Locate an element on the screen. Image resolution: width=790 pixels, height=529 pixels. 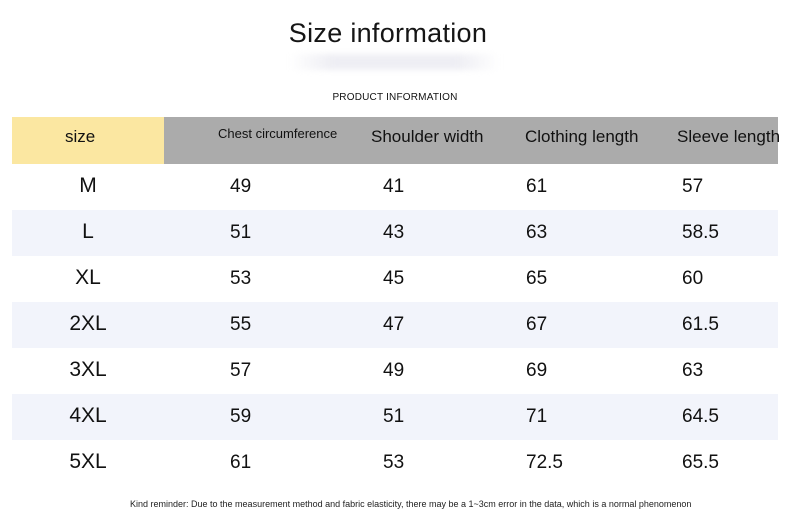
cell-chest: 53 is located at coordinates (241, 278).